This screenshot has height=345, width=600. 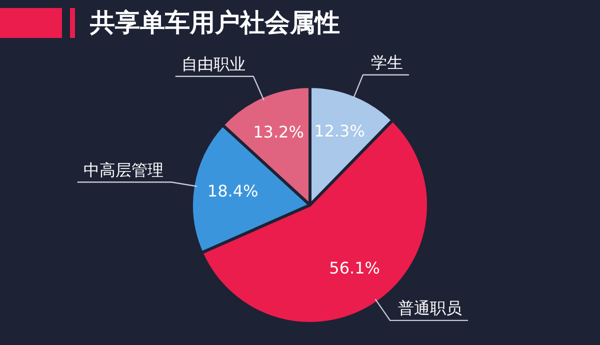 I want to click on slice-label: 中高层管理, so click(x=123, y=170).